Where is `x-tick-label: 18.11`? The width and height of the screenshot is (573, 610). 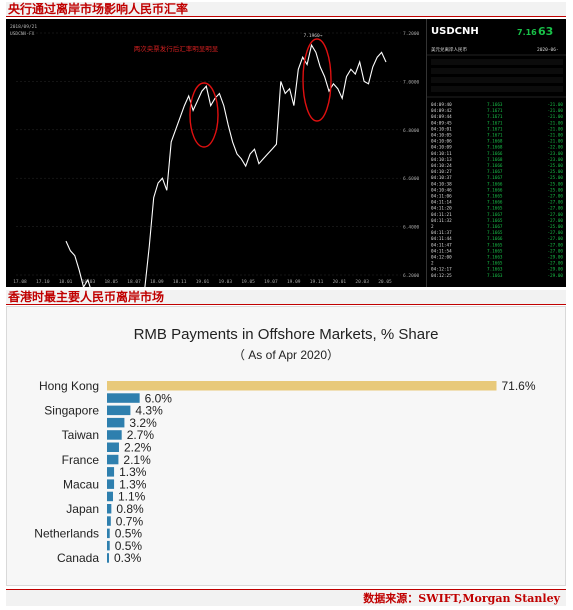
x-tick-label: 18.11 is located at coordinates (180, 282).